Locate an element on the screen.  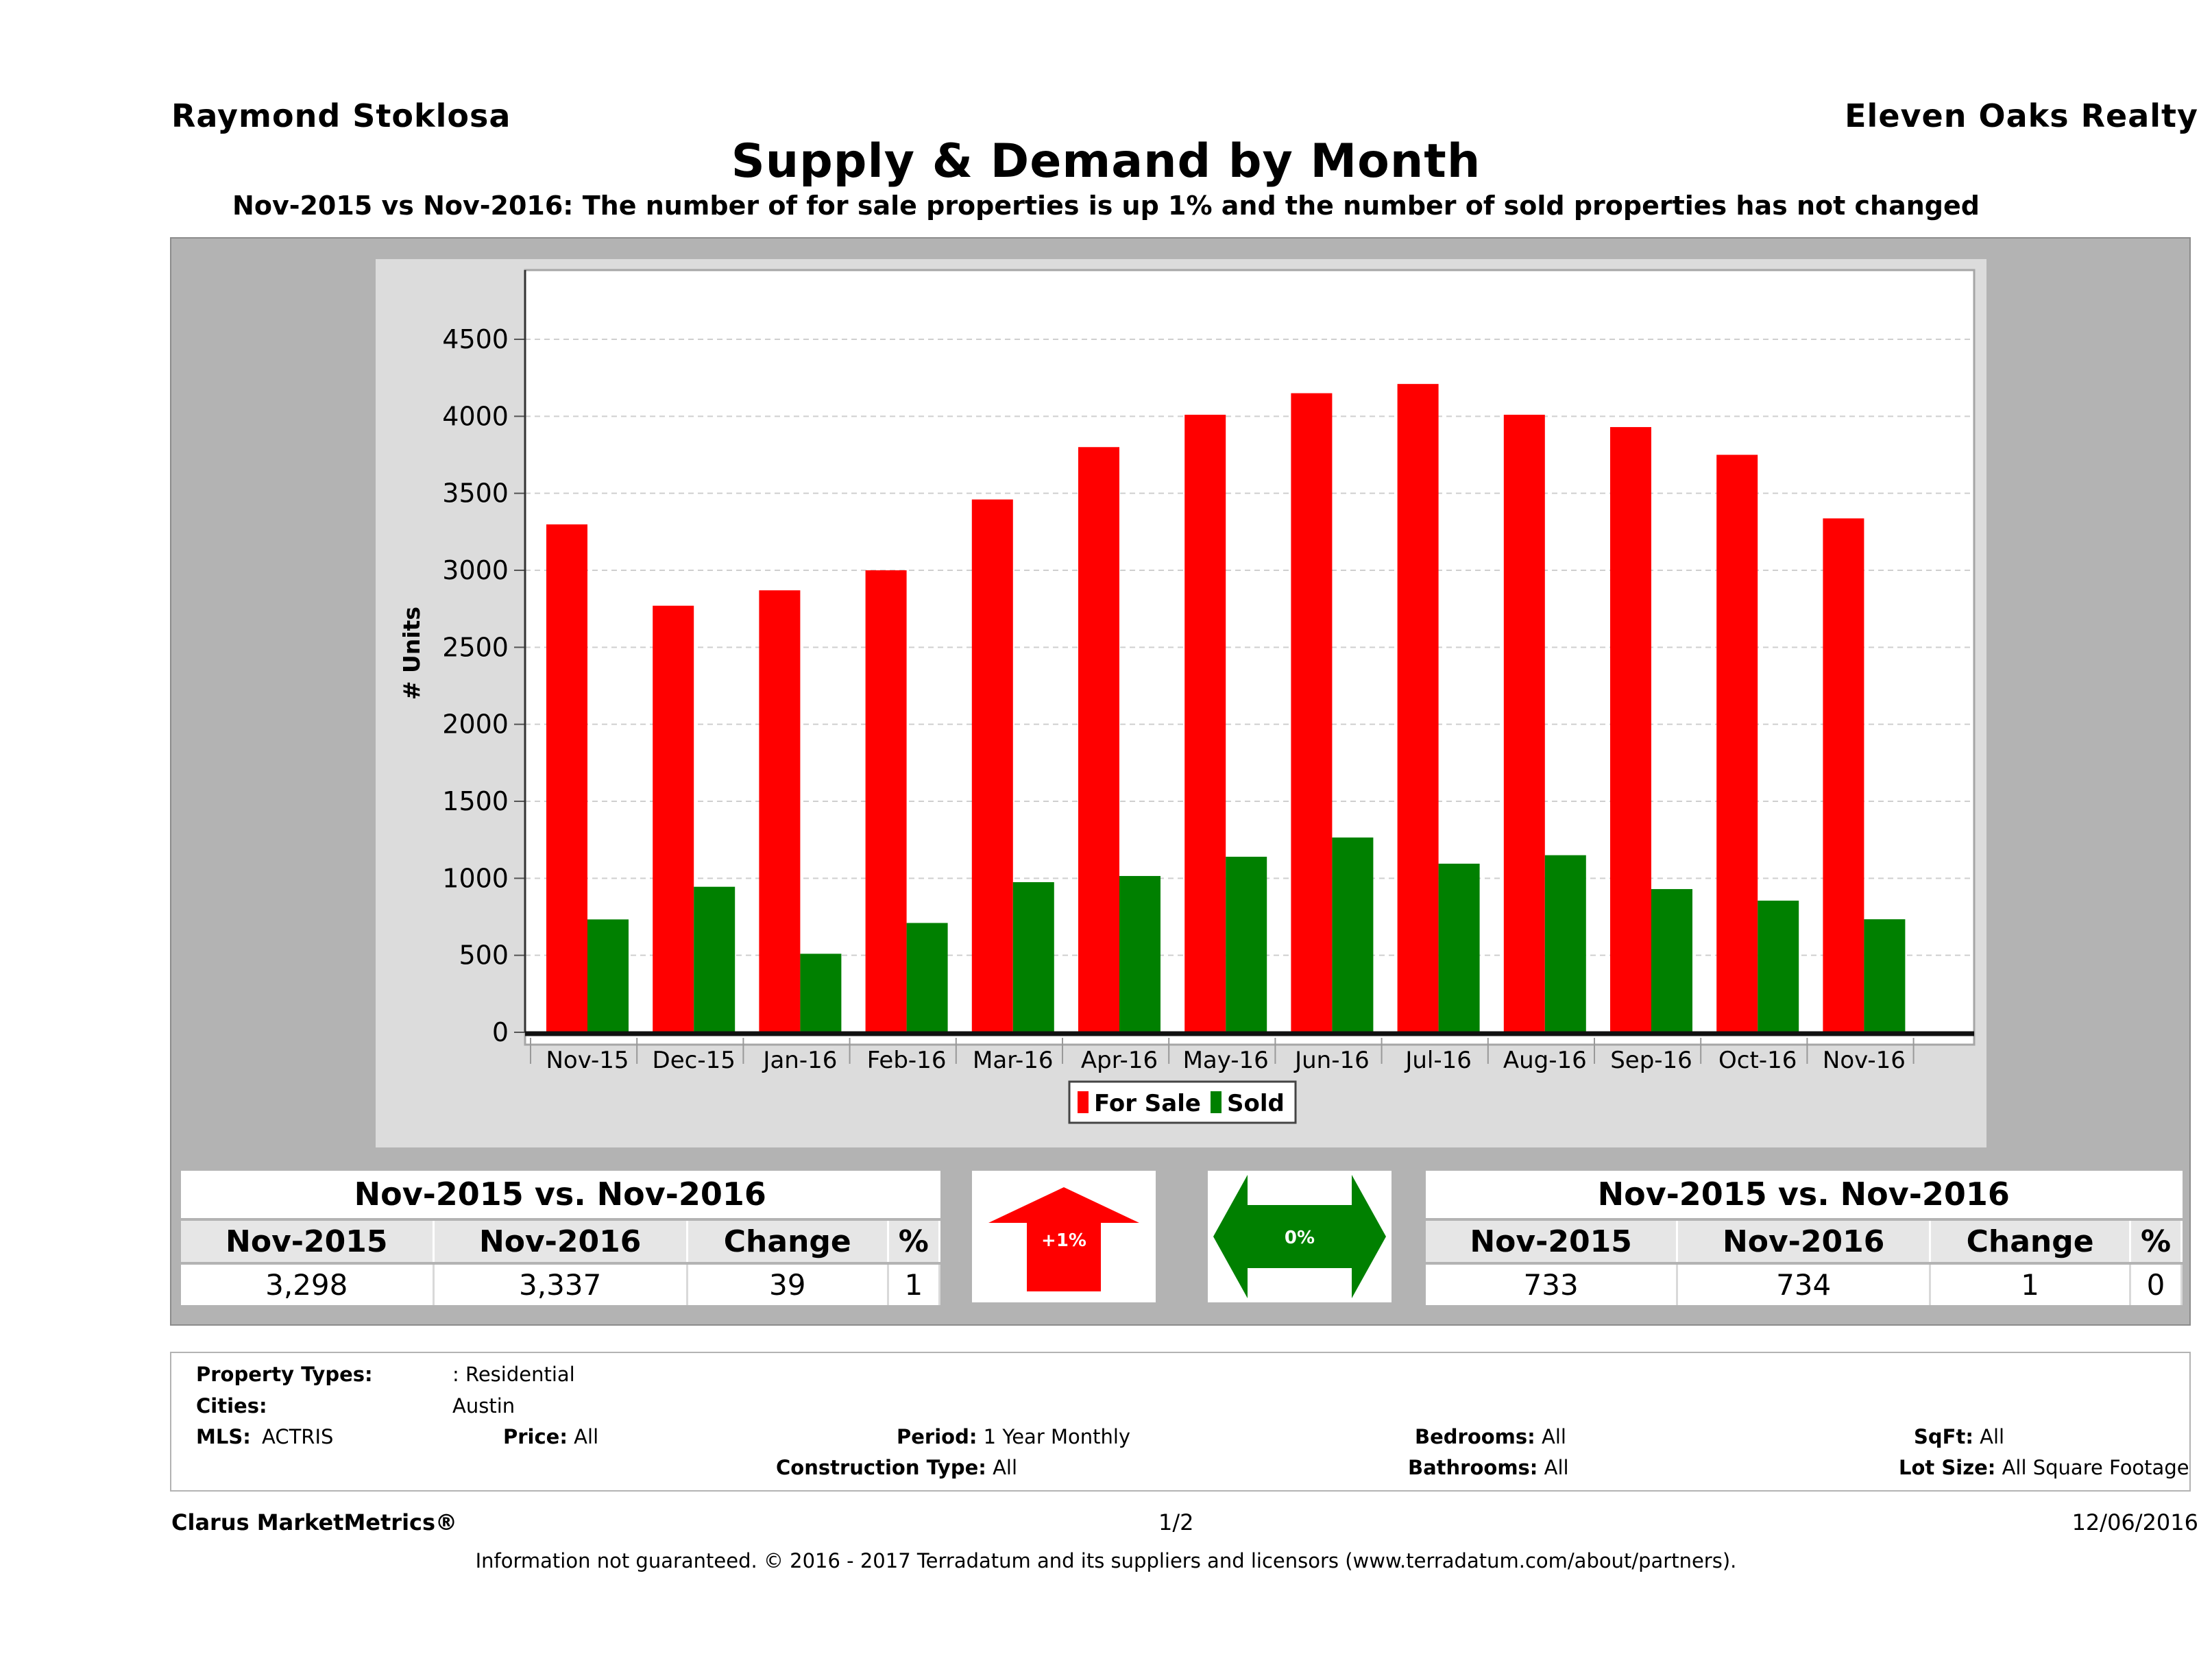
legend-swatch-for-sale is located at coordinates (1083, 1102).